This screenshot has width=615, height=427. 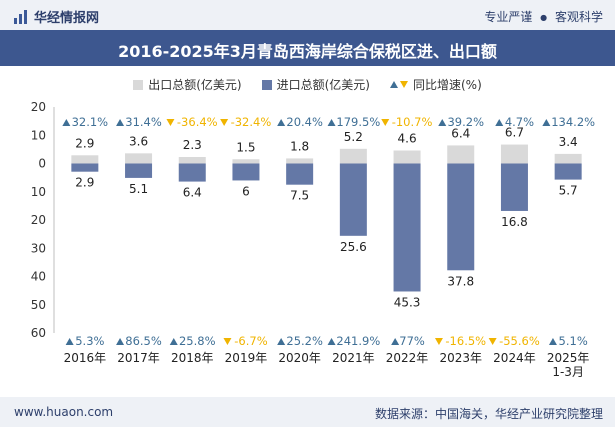 What do you see at coordinates (358, 122) in the screenshot?
I see `export-growth-label: 179.5%` at bounding box center [358, 122].